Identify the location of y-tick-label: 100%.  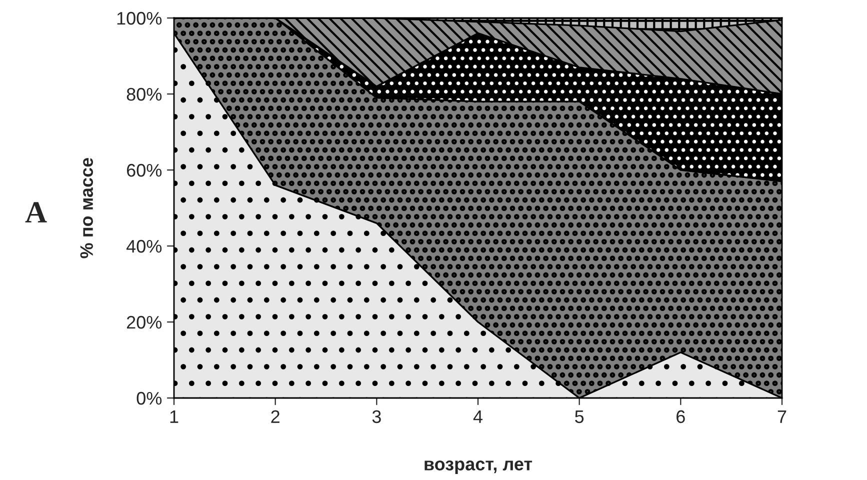
(139, 18).